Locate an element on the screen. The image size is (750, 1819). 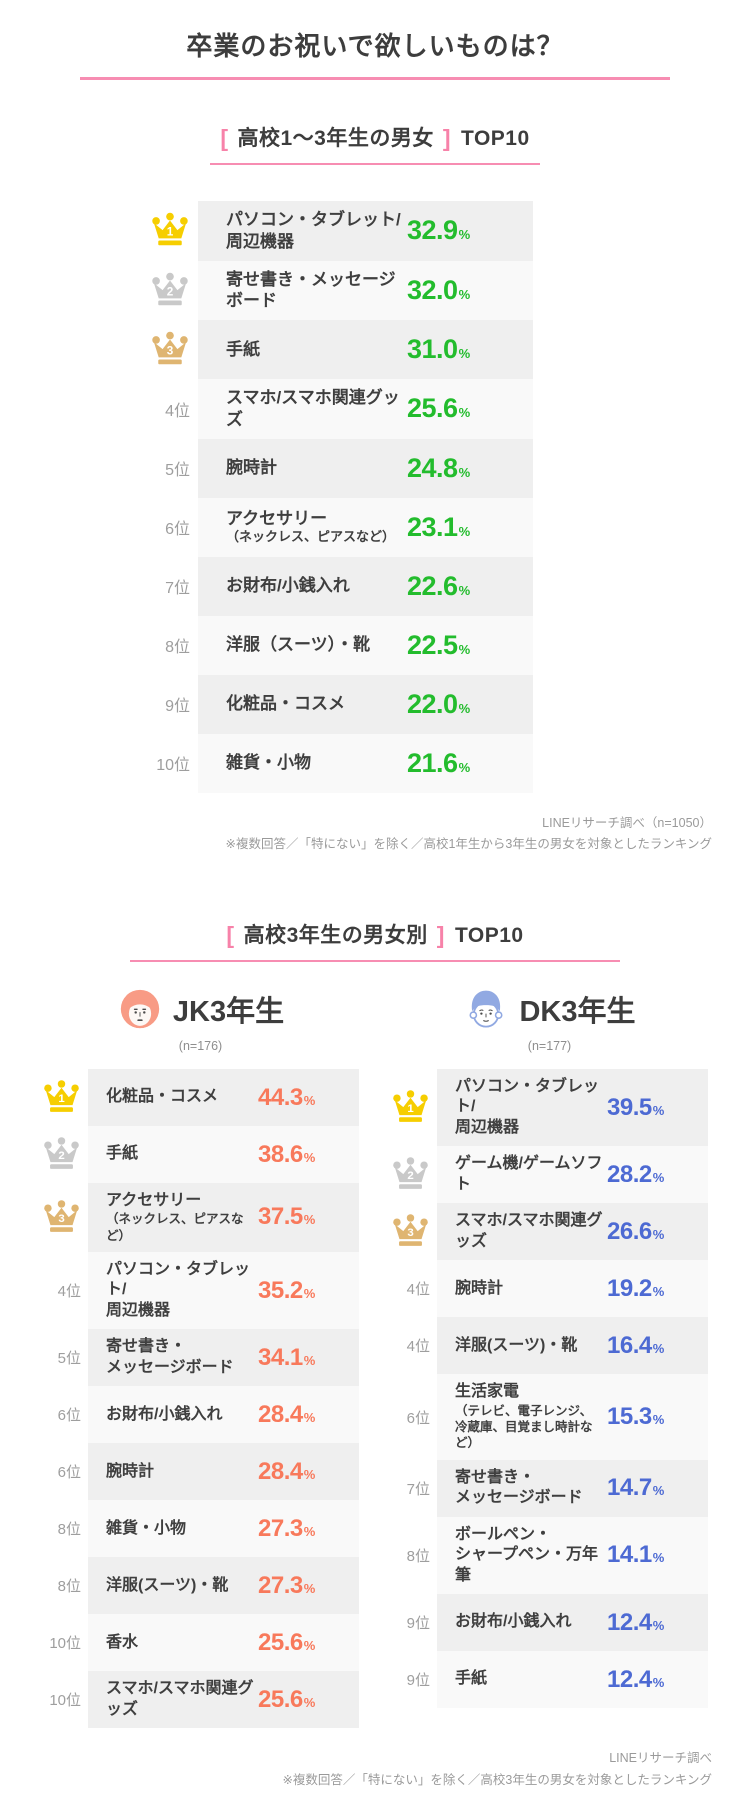
ranking-row-body: 寄せ書き・ メッセージボード 34.1% is located at coordinates (223, 1358).